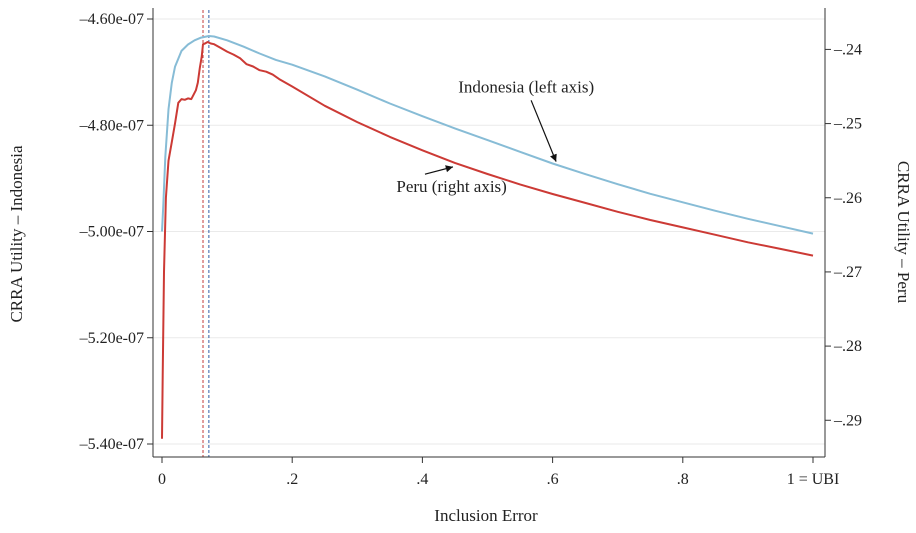 The image size is (916, 533). Describe the element at coordinates (206, 233) in the screenshot. I see `optimum-lines` at that location.